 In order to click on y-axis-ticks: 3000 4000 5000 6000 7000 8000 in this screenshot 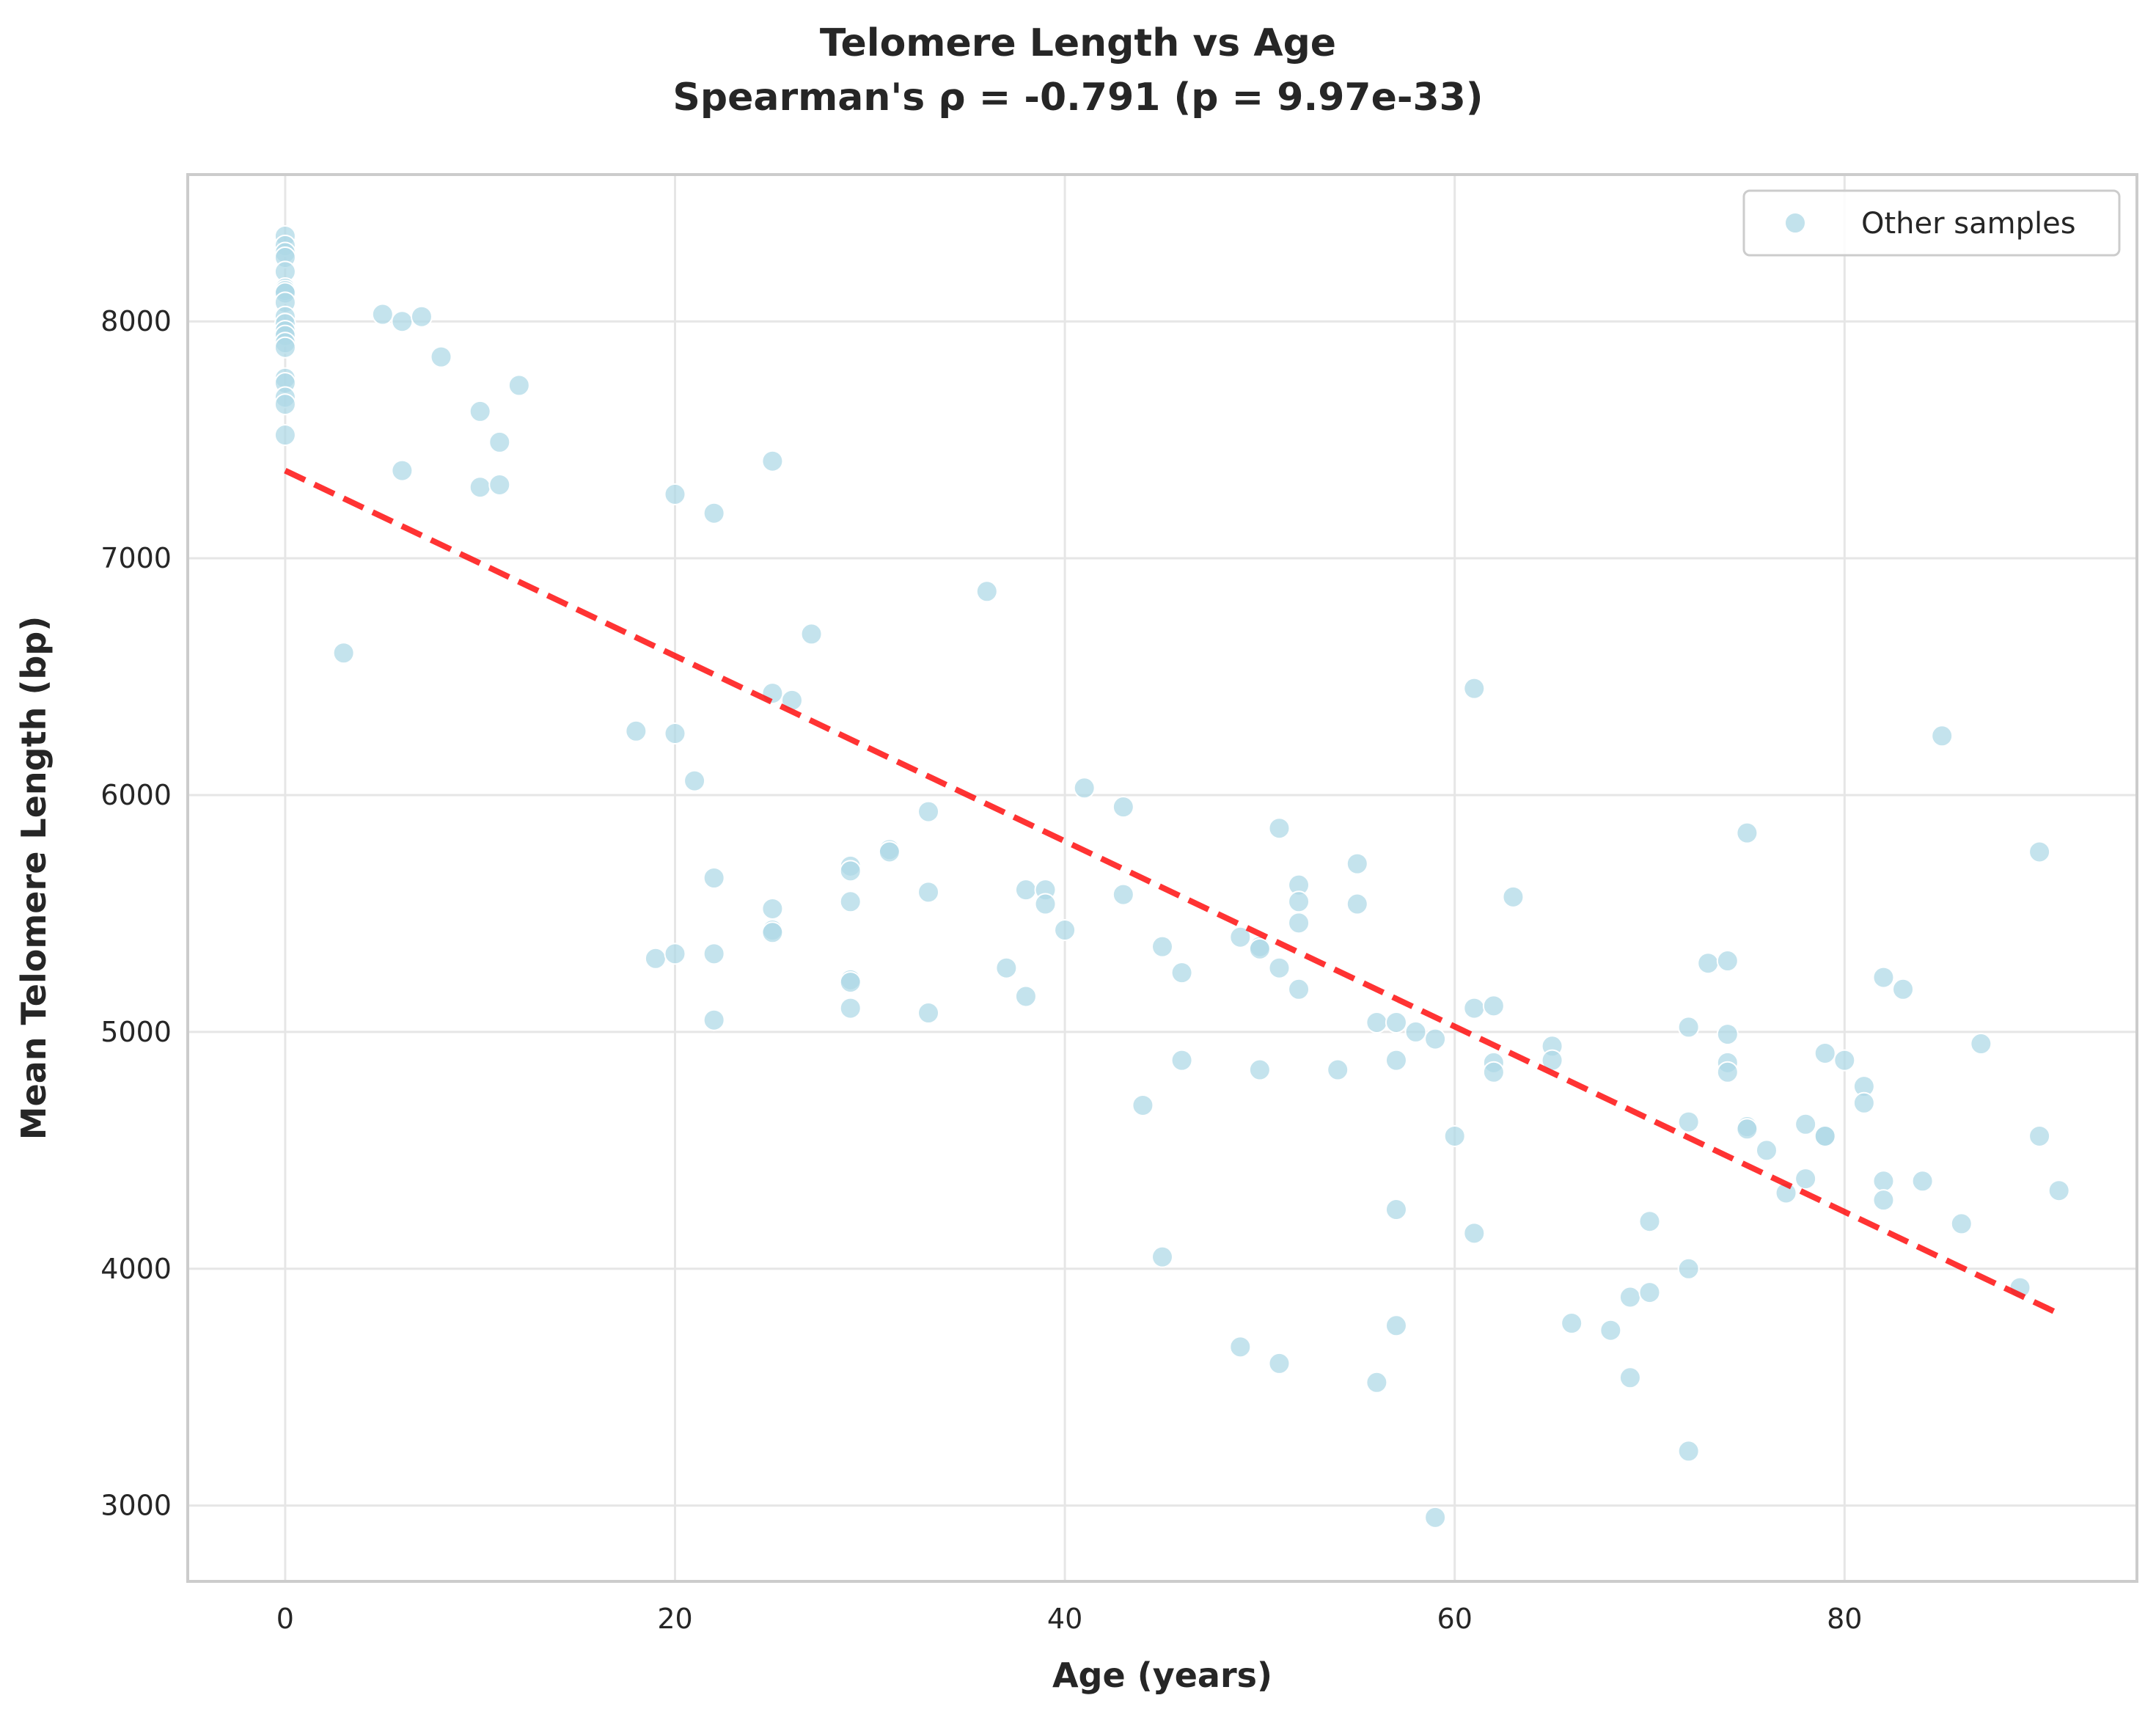, I will do `click(136, 913)`.